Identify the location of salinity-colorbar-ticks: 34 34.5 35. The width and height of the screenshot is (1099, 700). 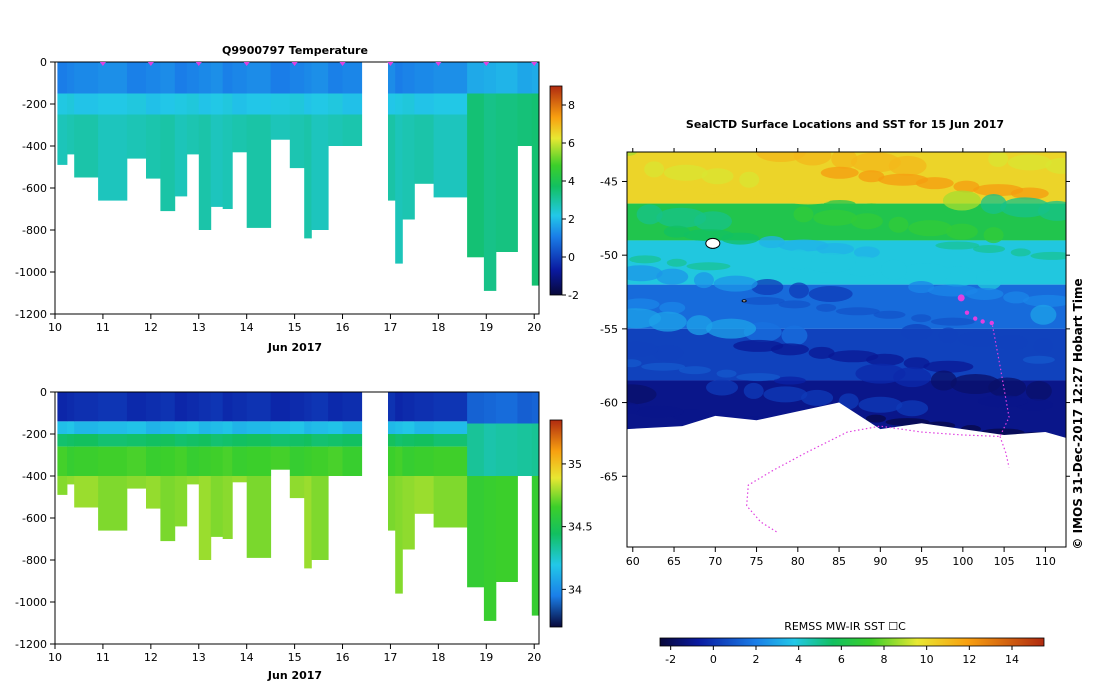
(577, 527).